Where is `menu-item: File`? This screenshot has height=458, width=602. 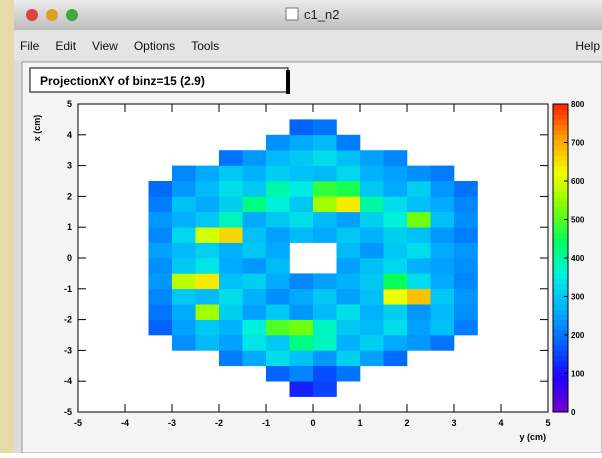
menu-item: File is located at coordinates (30, 46).